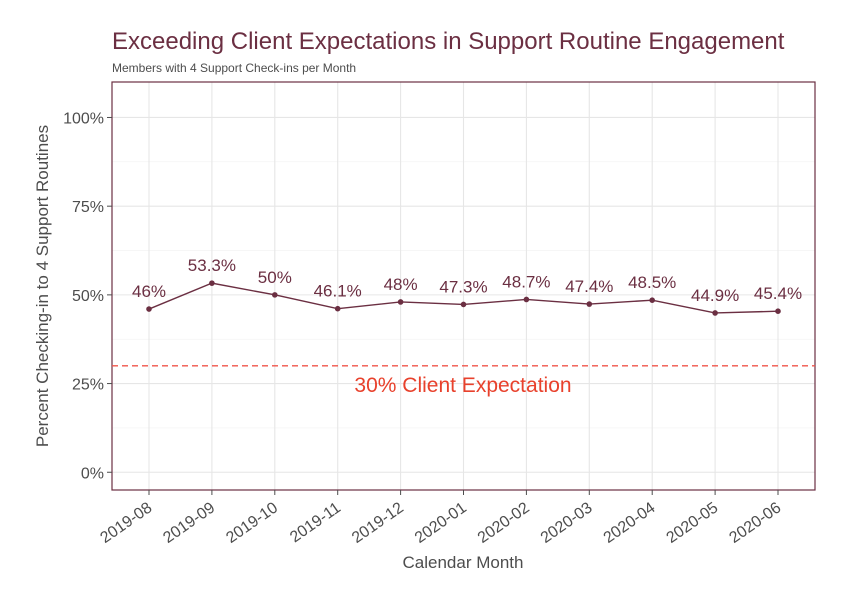  What do you see at coordinates (589, 286) in the screenshot?
I see `data-label: 47.4%` at bounding box center [589, 286].